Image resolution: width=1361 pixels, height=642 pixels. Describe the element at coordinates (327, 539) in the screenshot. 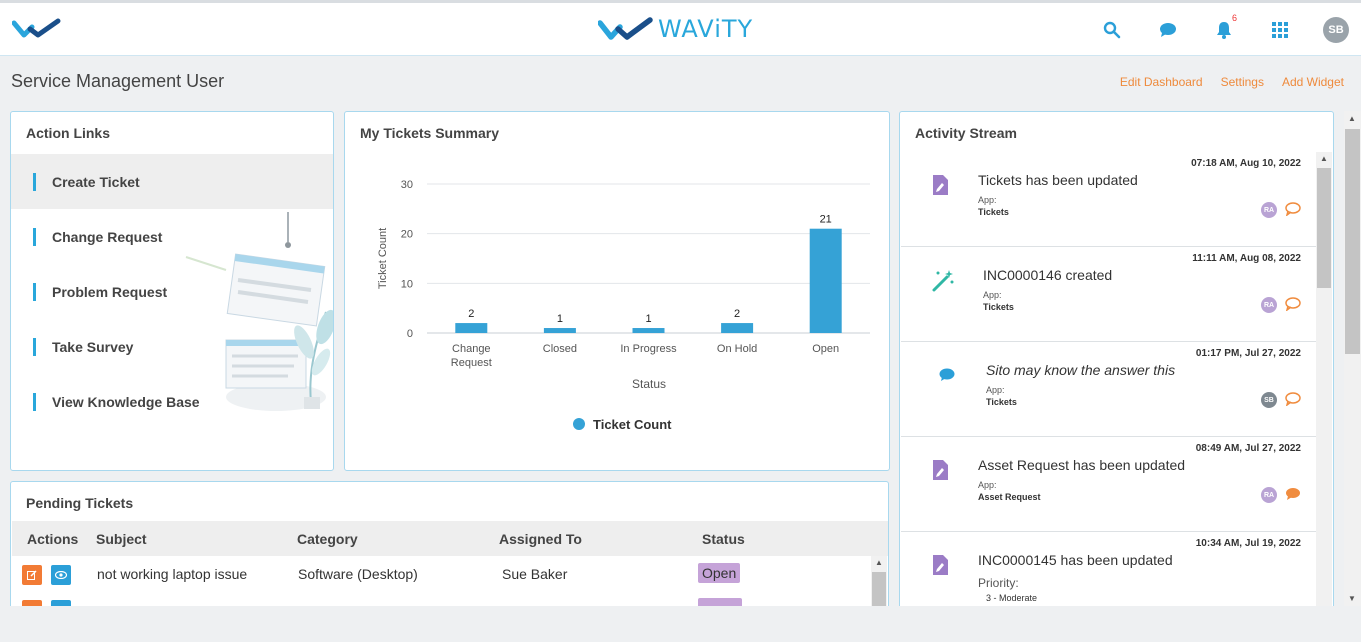

I see `column-header-category: Category` at that location.